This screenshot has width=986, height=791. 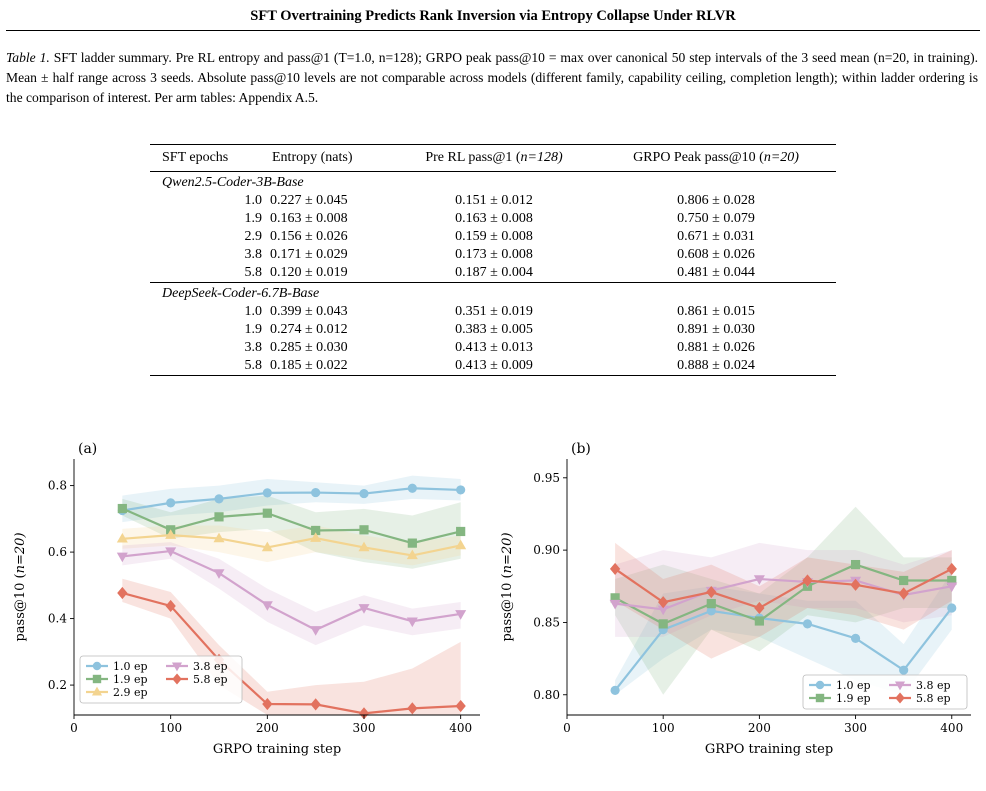 I want to click on title-rule, so click(x=493, y=30).